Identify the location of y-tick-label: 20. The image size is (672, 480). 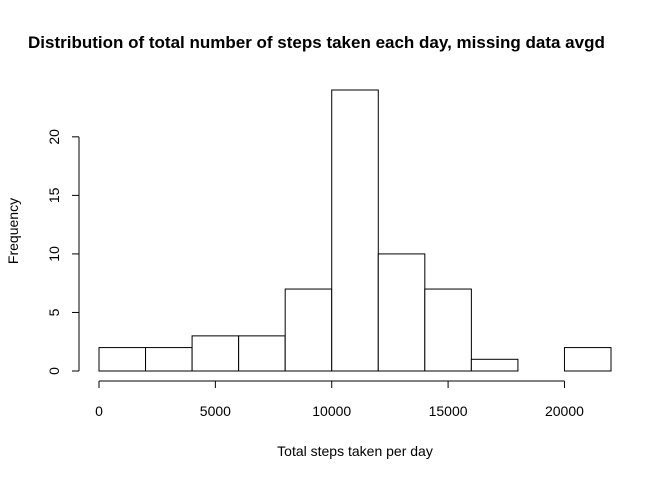
(54, 137).